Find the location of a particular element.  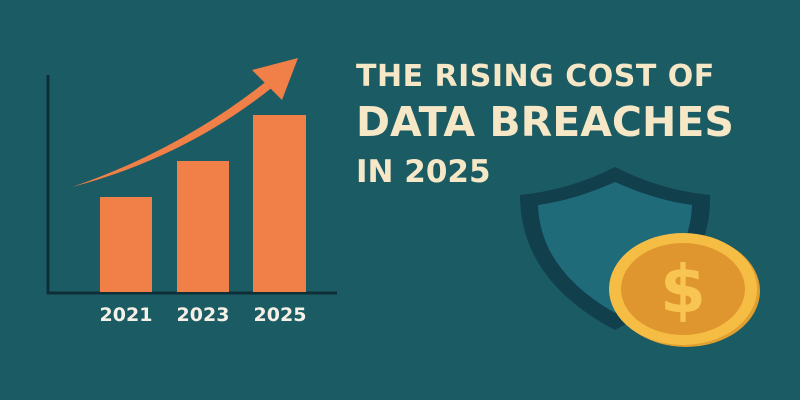

dollar-coin-icon: $ is located at coordinates (684, 290).